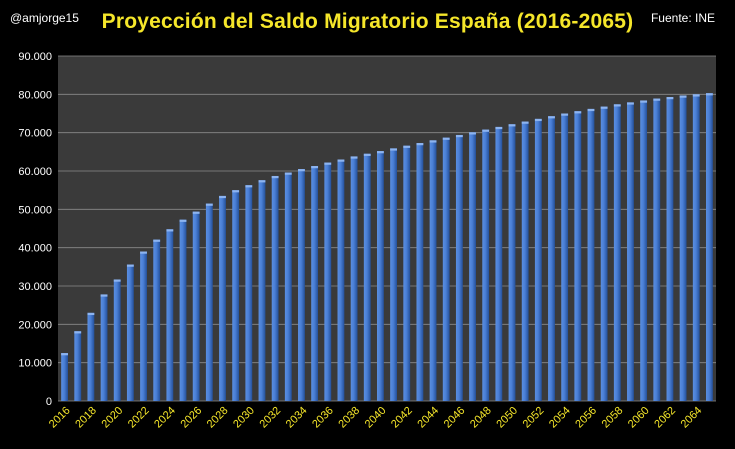 The height and width of the screenshot is (449, 735). Describe the element at coordinates (446, 138) in the screenshot. I see `bar-cap-2045` at that location.